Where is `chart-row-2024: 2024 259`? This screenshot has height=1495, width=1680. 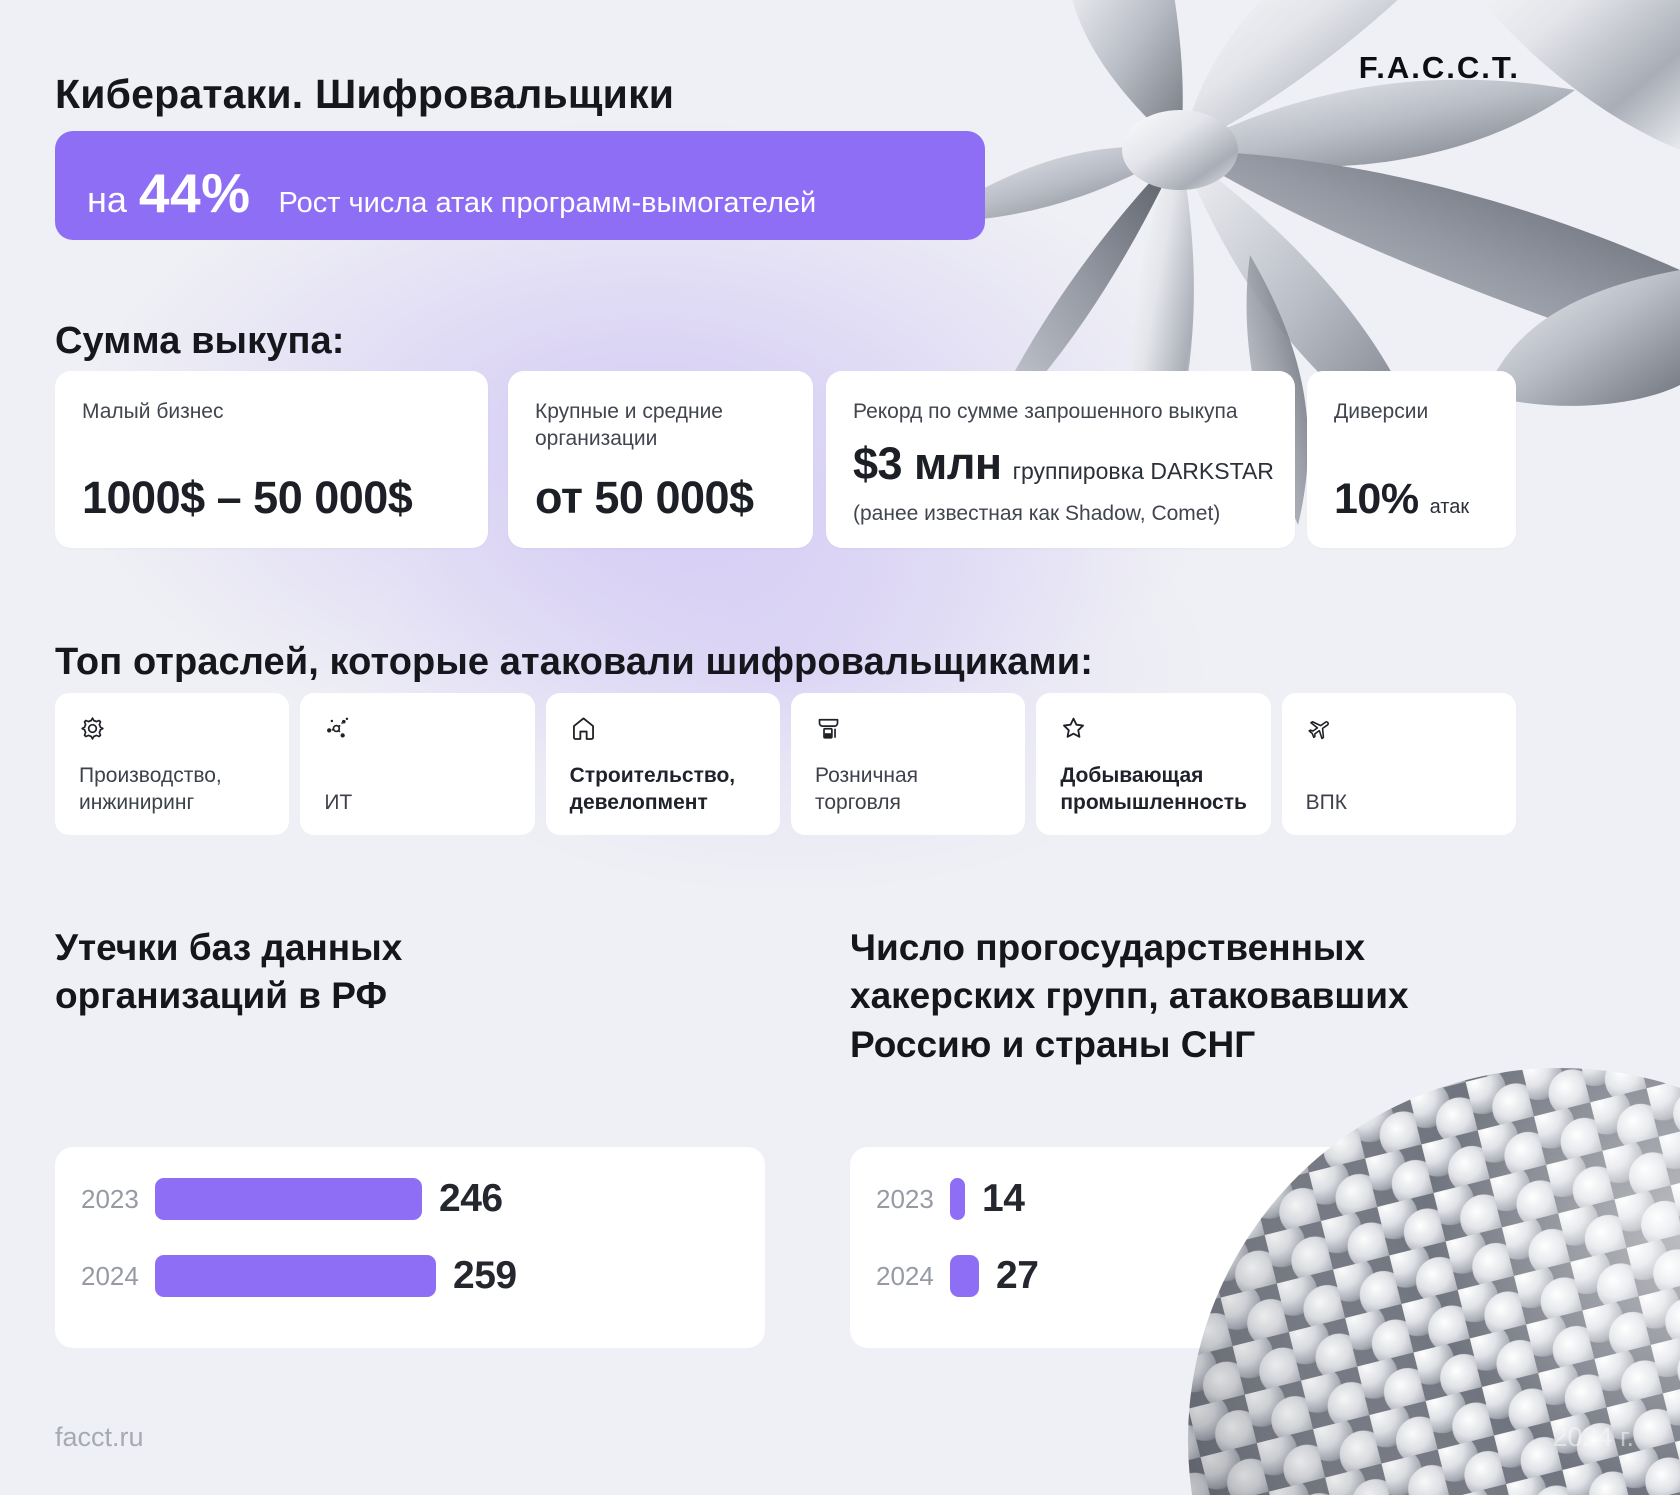 chart-row-2024: 2024 259 is located at coordinates (423, 1275).